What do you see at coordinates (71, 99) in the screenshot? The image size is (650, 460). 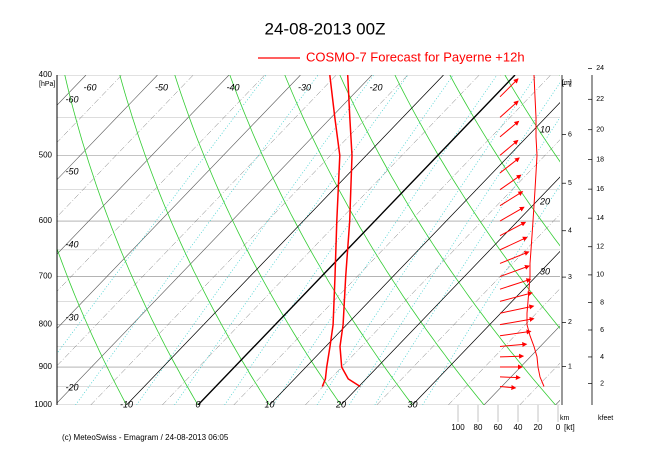 I see `adiabat-label: -60` at bounding box center [71, 99].